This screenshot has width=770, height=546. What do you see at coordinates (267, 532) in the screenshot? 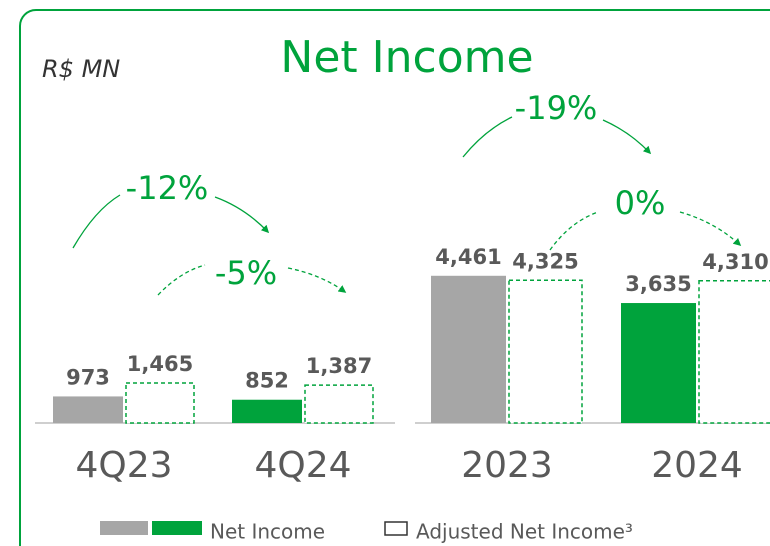
I see `legend-label: Net Income` at bounding box center [267, 532].